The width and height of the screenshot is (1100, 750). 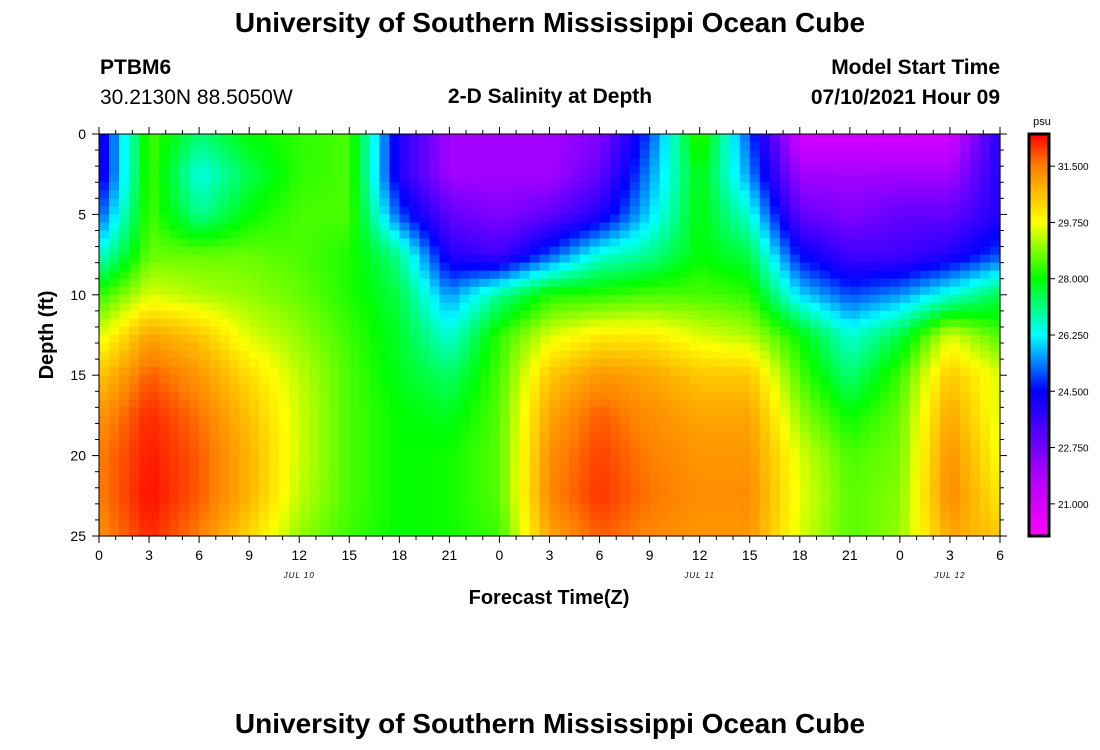 I want to click on x-tick-label: 21, so click(x=450, y=555).